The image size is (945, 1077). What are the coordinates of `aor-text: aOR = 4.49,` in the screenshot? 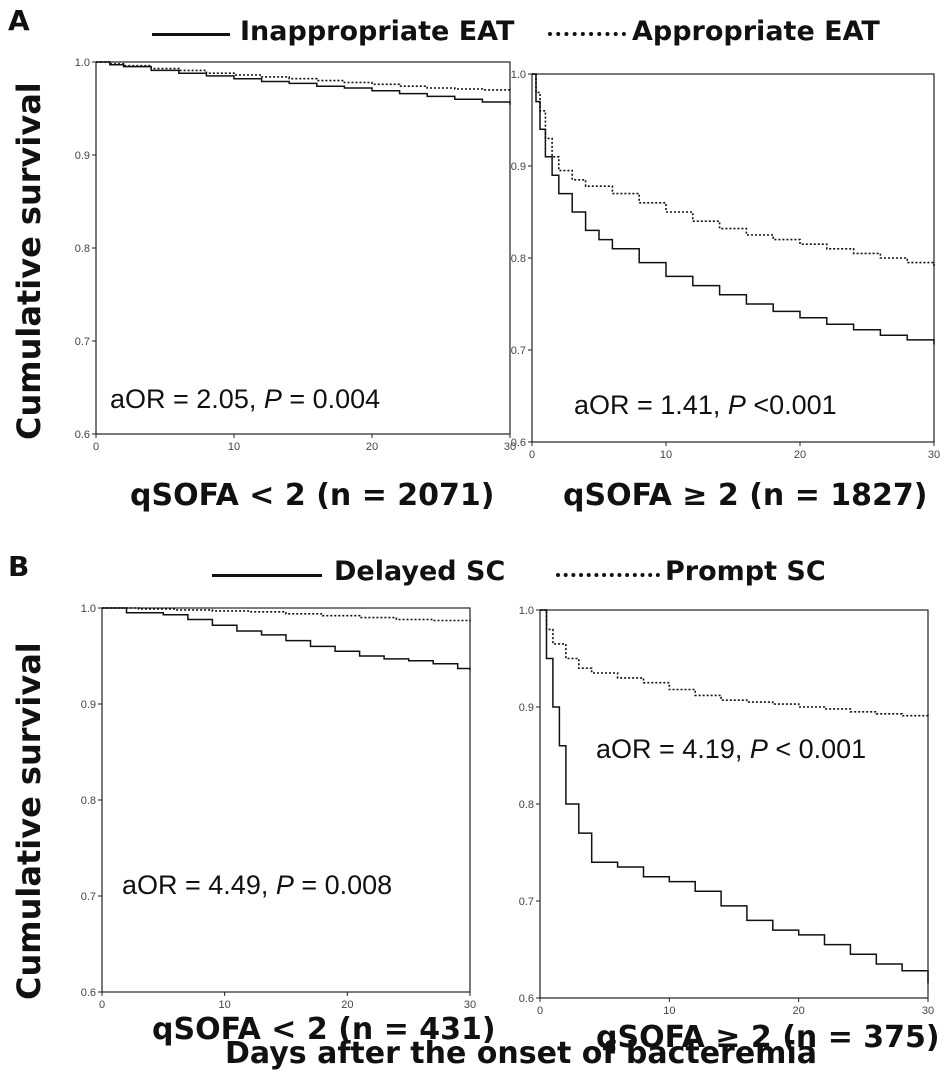 It's located at (199, 885).